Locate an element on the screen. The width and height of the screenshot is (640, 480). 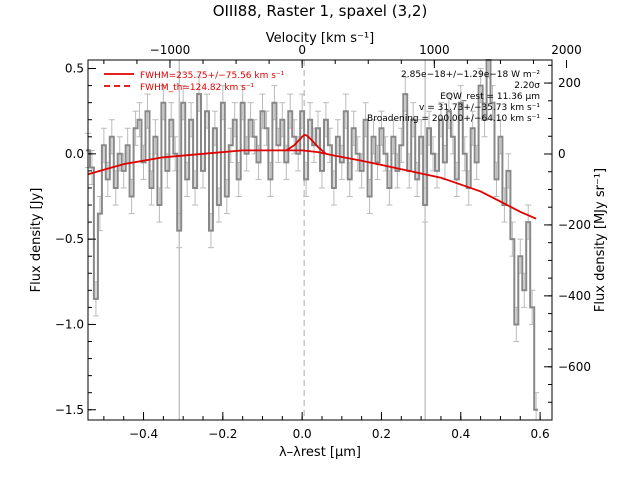
x-tick-label: 0.4 is located at coordinates (460, 434).